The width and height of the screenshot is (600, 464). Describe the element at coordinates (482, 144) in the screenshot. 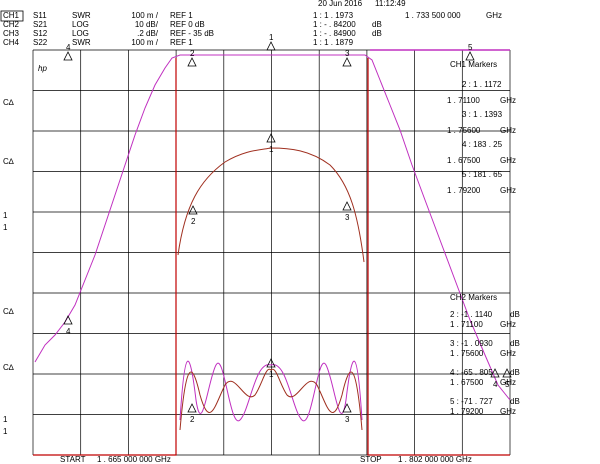

I see `marker-value: 4 : 183 . 25` at that location.